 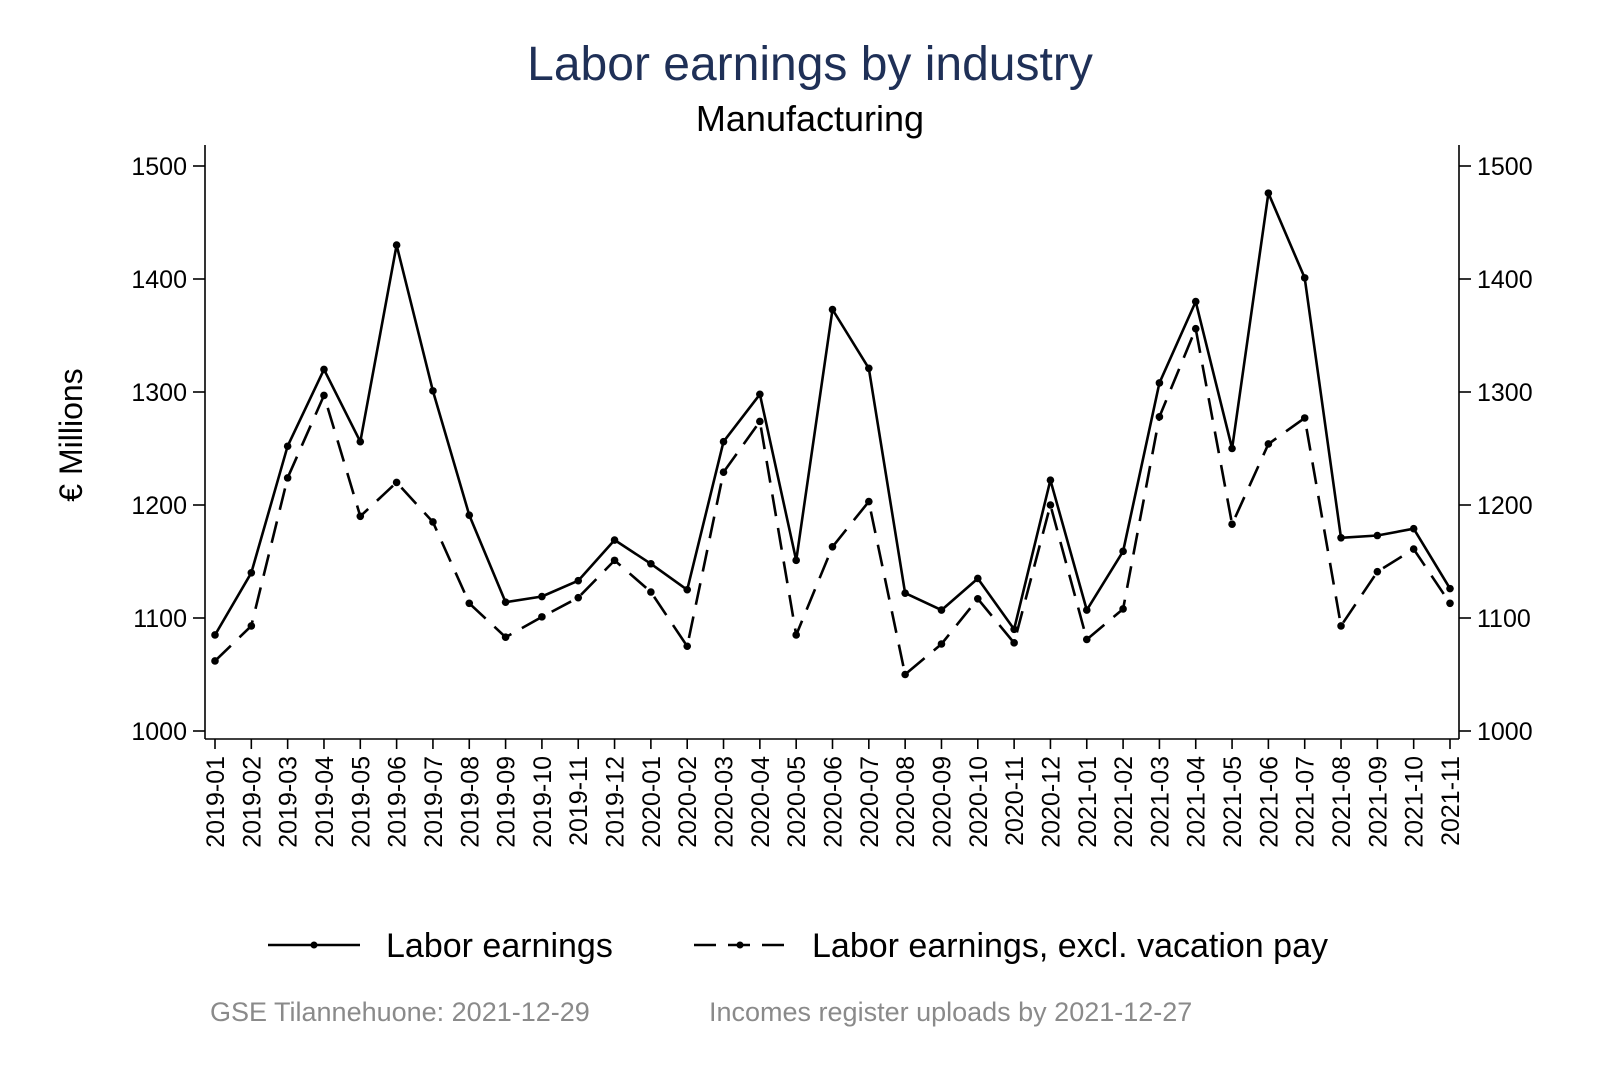 What do you see at coordinates (1378, 802) in the screenshot?
I see `x-tick-label: 2021-09` at bounding box center [1378, 802].